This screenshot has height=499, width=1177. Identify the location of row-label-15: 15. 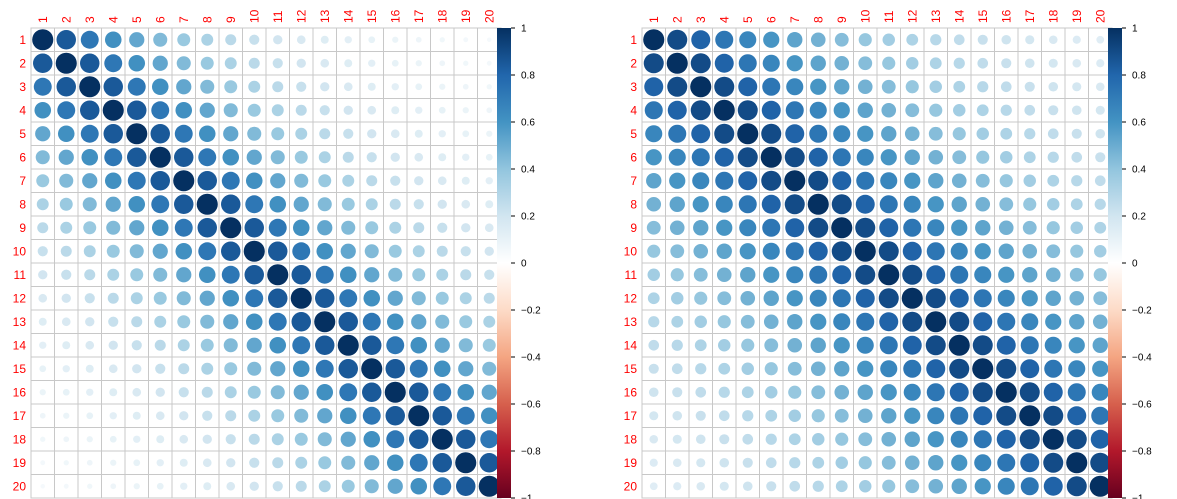
(631, 369).